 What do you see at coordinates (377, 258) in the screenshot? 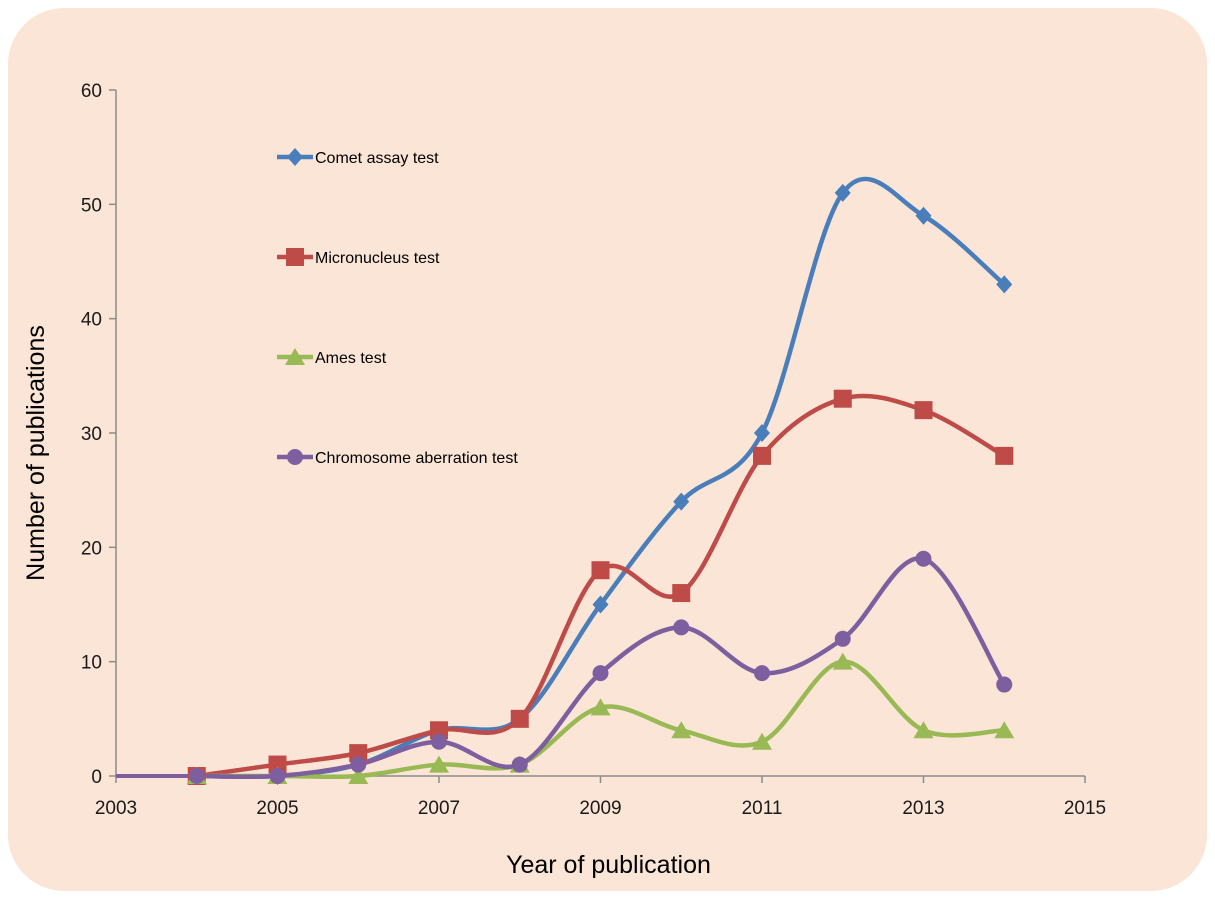
I see `micronucleus-test-legend-label: Micronucleus test` at bounding box center [377, 258].